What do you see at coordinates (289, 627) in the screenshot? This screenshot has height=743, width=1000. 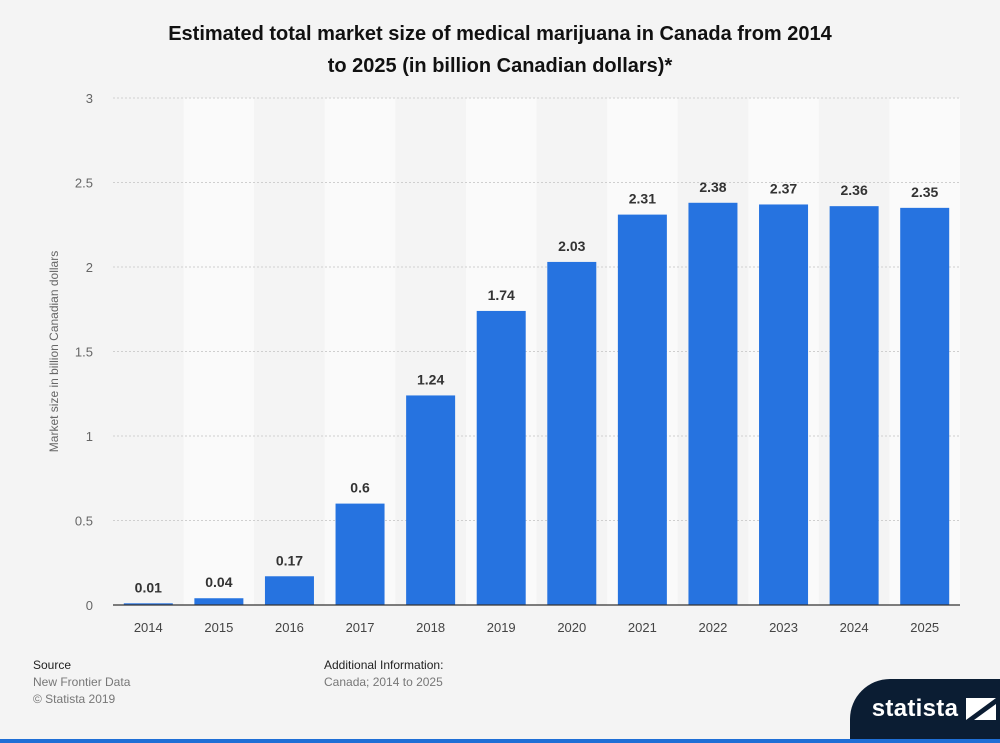 I see `x-tick-label: 2016` at bounding box center [289, 627].